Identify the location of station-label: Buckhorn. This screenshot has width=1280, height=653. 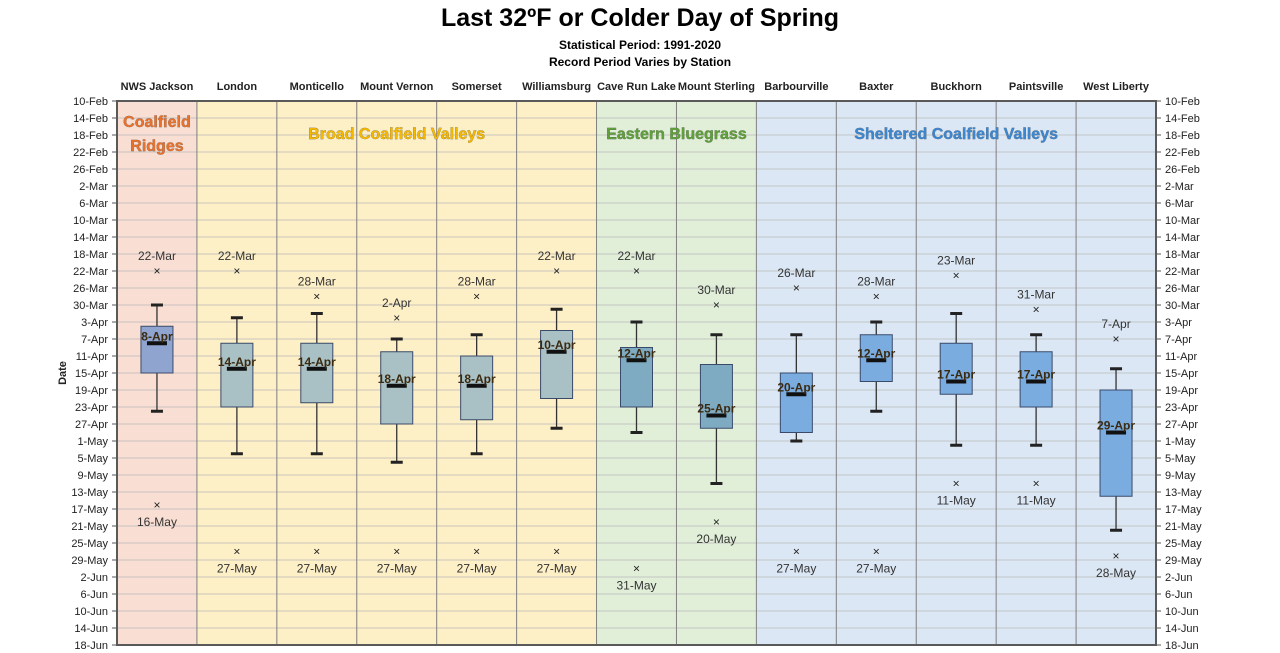
(957, 87).